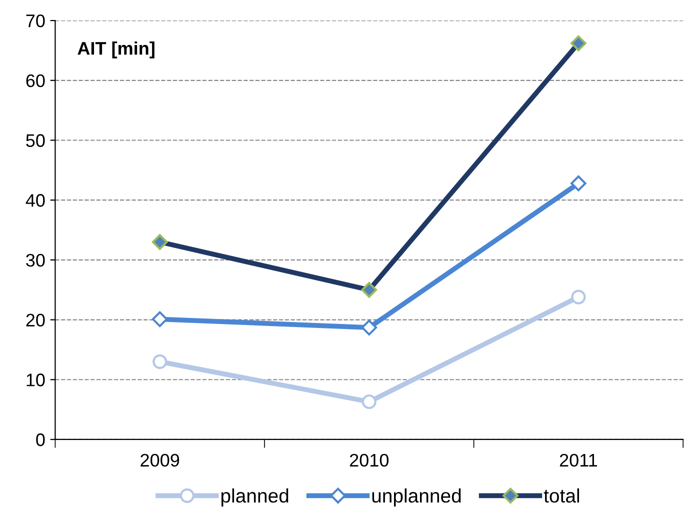 Image resolution: width=690 pixels, height=514 pixels. Describe the element at coordinates (160, 460) in the screenshot. I see `x-tick-label: 2009` at that location.